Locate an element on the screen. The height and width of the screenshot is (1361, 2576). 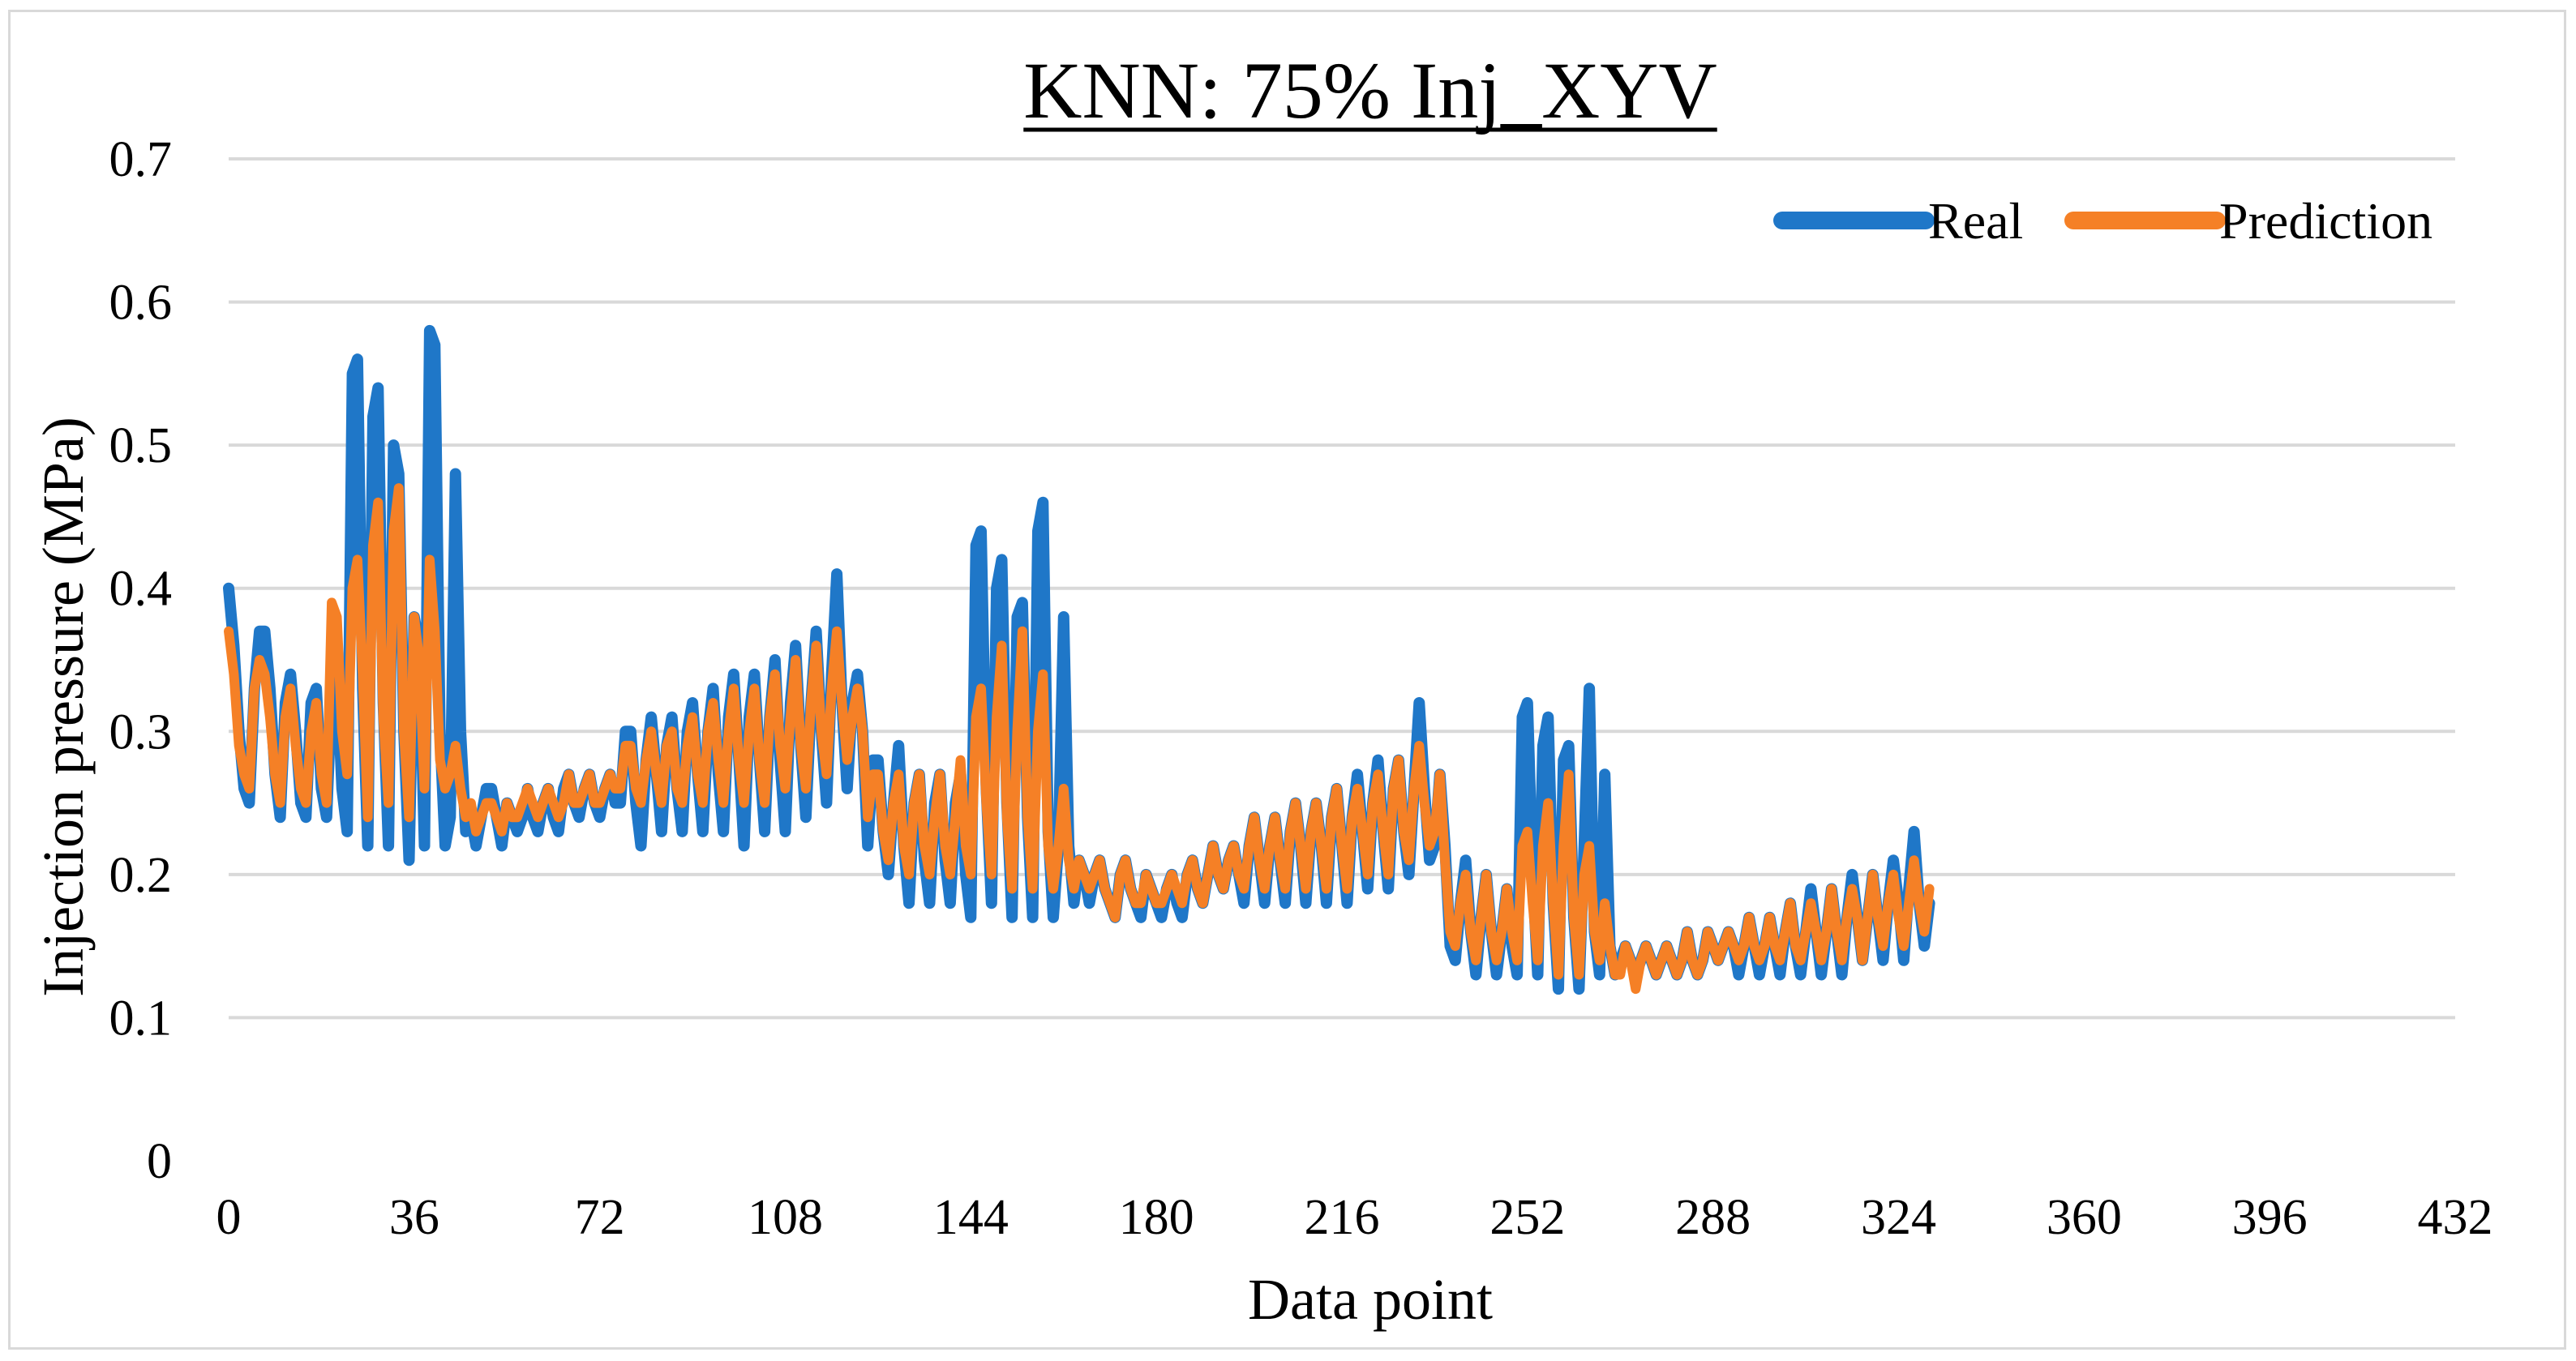
x-tick-label: 324 is located at coordinates (1898, 1217).